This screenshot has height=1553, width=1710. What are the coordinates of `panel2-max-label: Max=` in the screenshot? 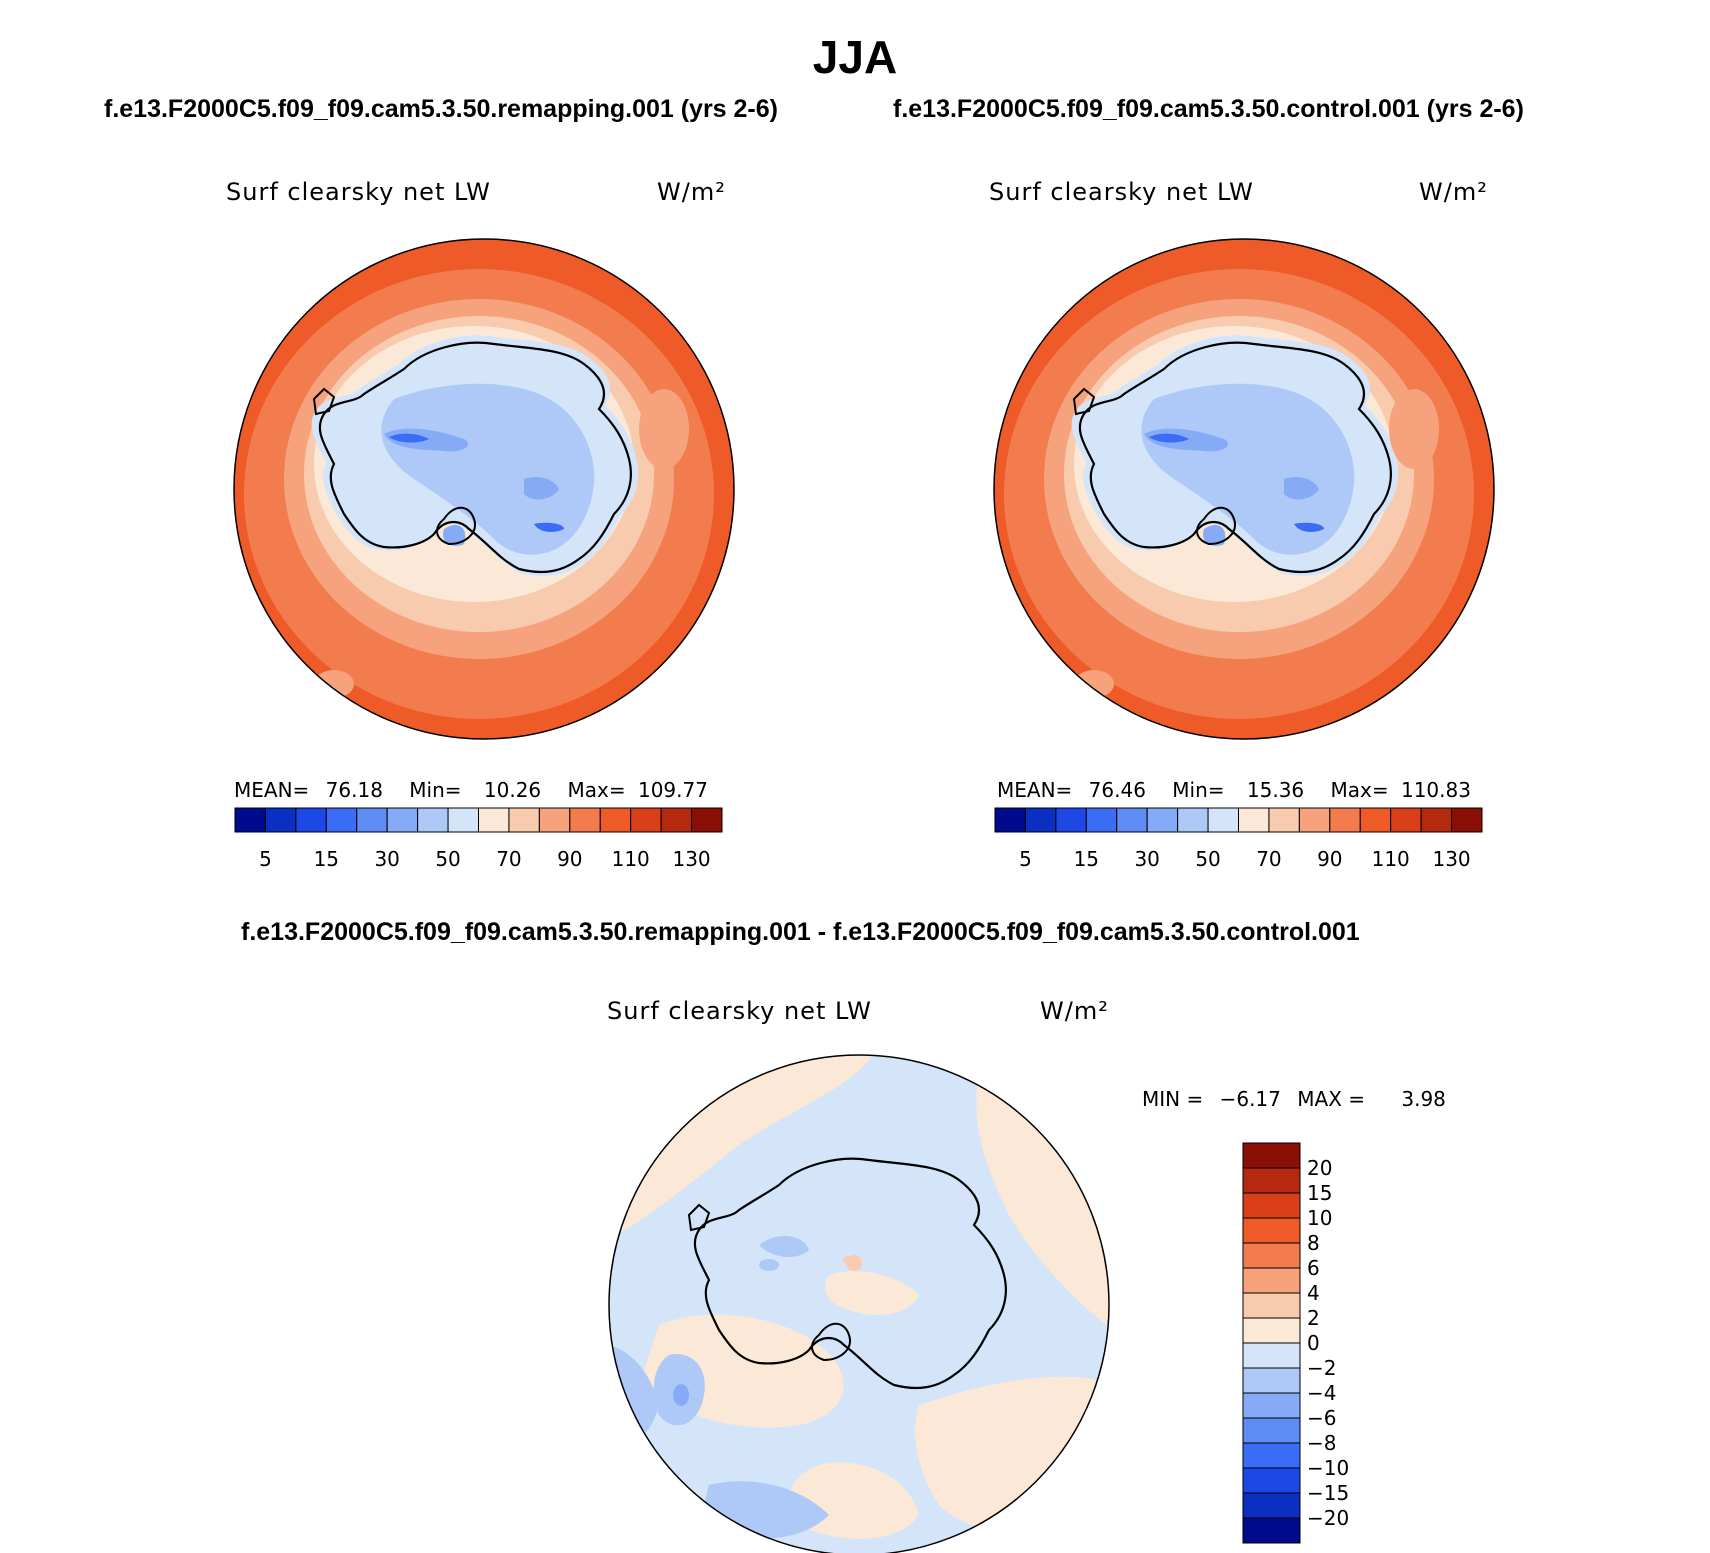 It's located at (1359, 790).